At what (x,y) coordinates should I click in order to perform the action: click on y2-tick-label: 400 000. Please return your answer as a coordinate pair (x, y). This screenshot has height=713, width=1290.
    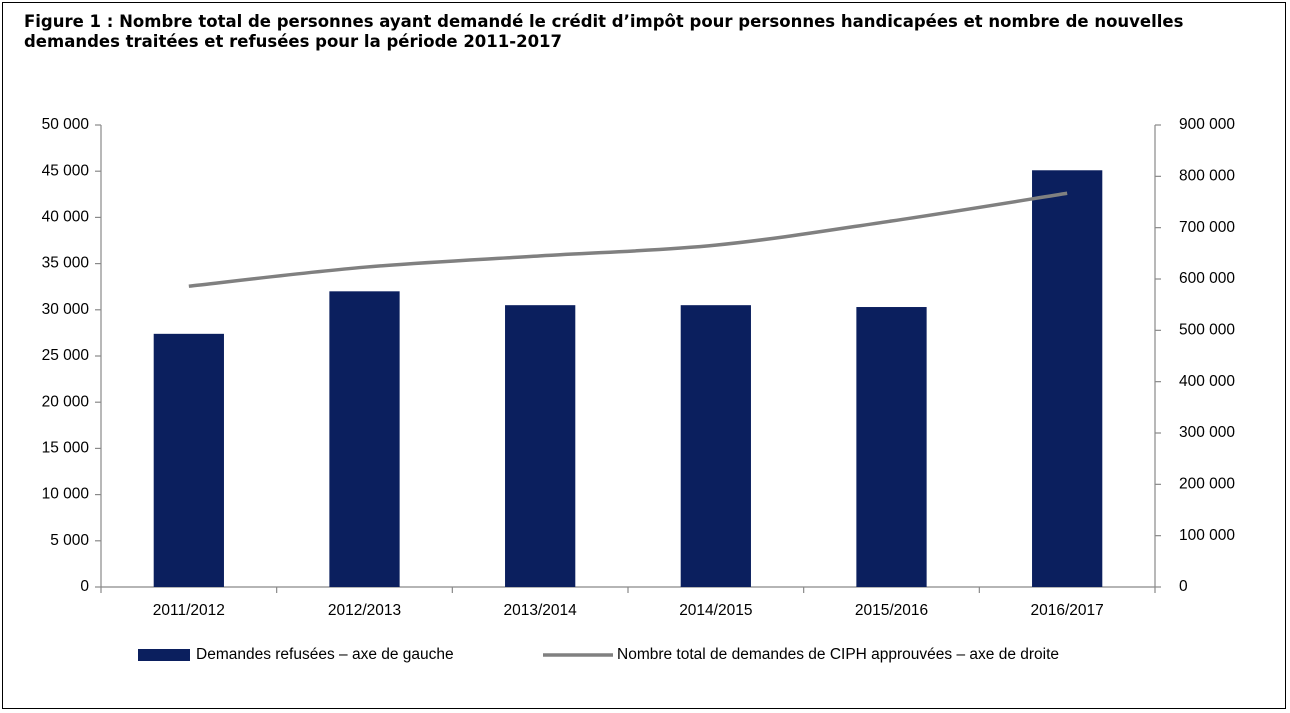
    Looking at the image, I should click on (1207, 381).